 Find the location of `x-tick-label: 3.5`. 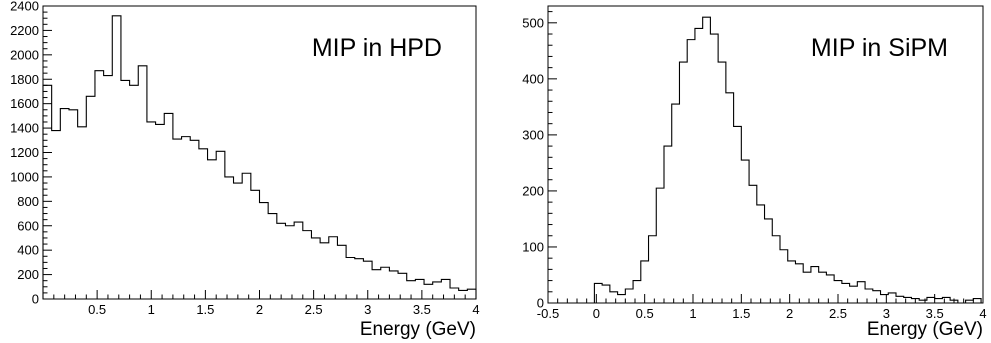

x-tick-label: 3.5 is located at coordinates (422, 309).